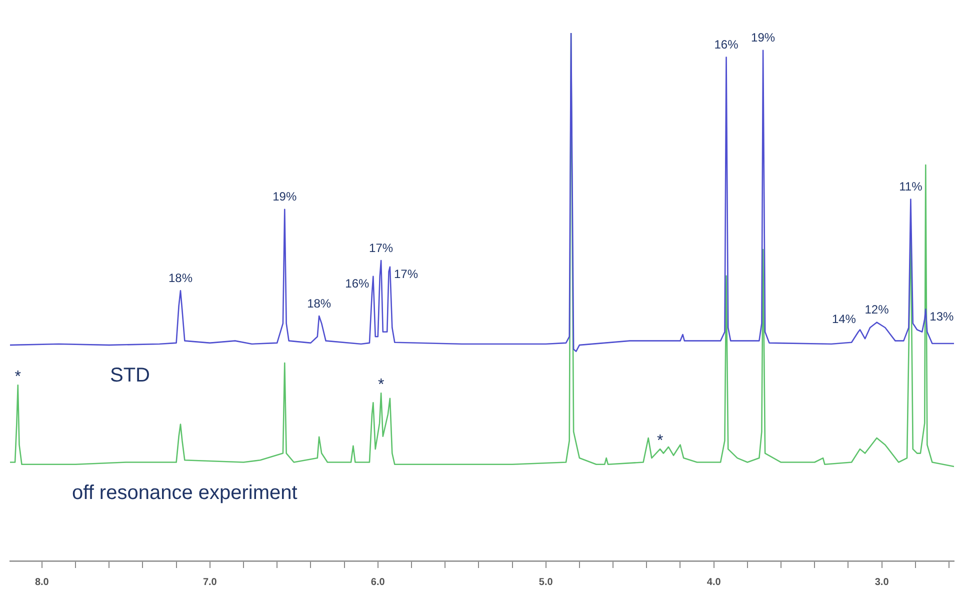  What do you see at coordinates (185, 493) in the screenshot?
I see `series-label: off resonance experiment` at bounding box center [185, 493].